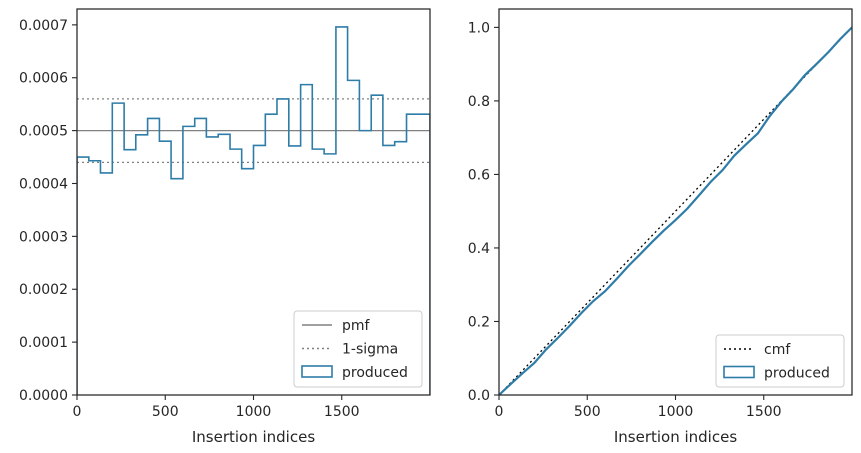  I want to click on y-tick-label: 0.4, so click(479, 249).